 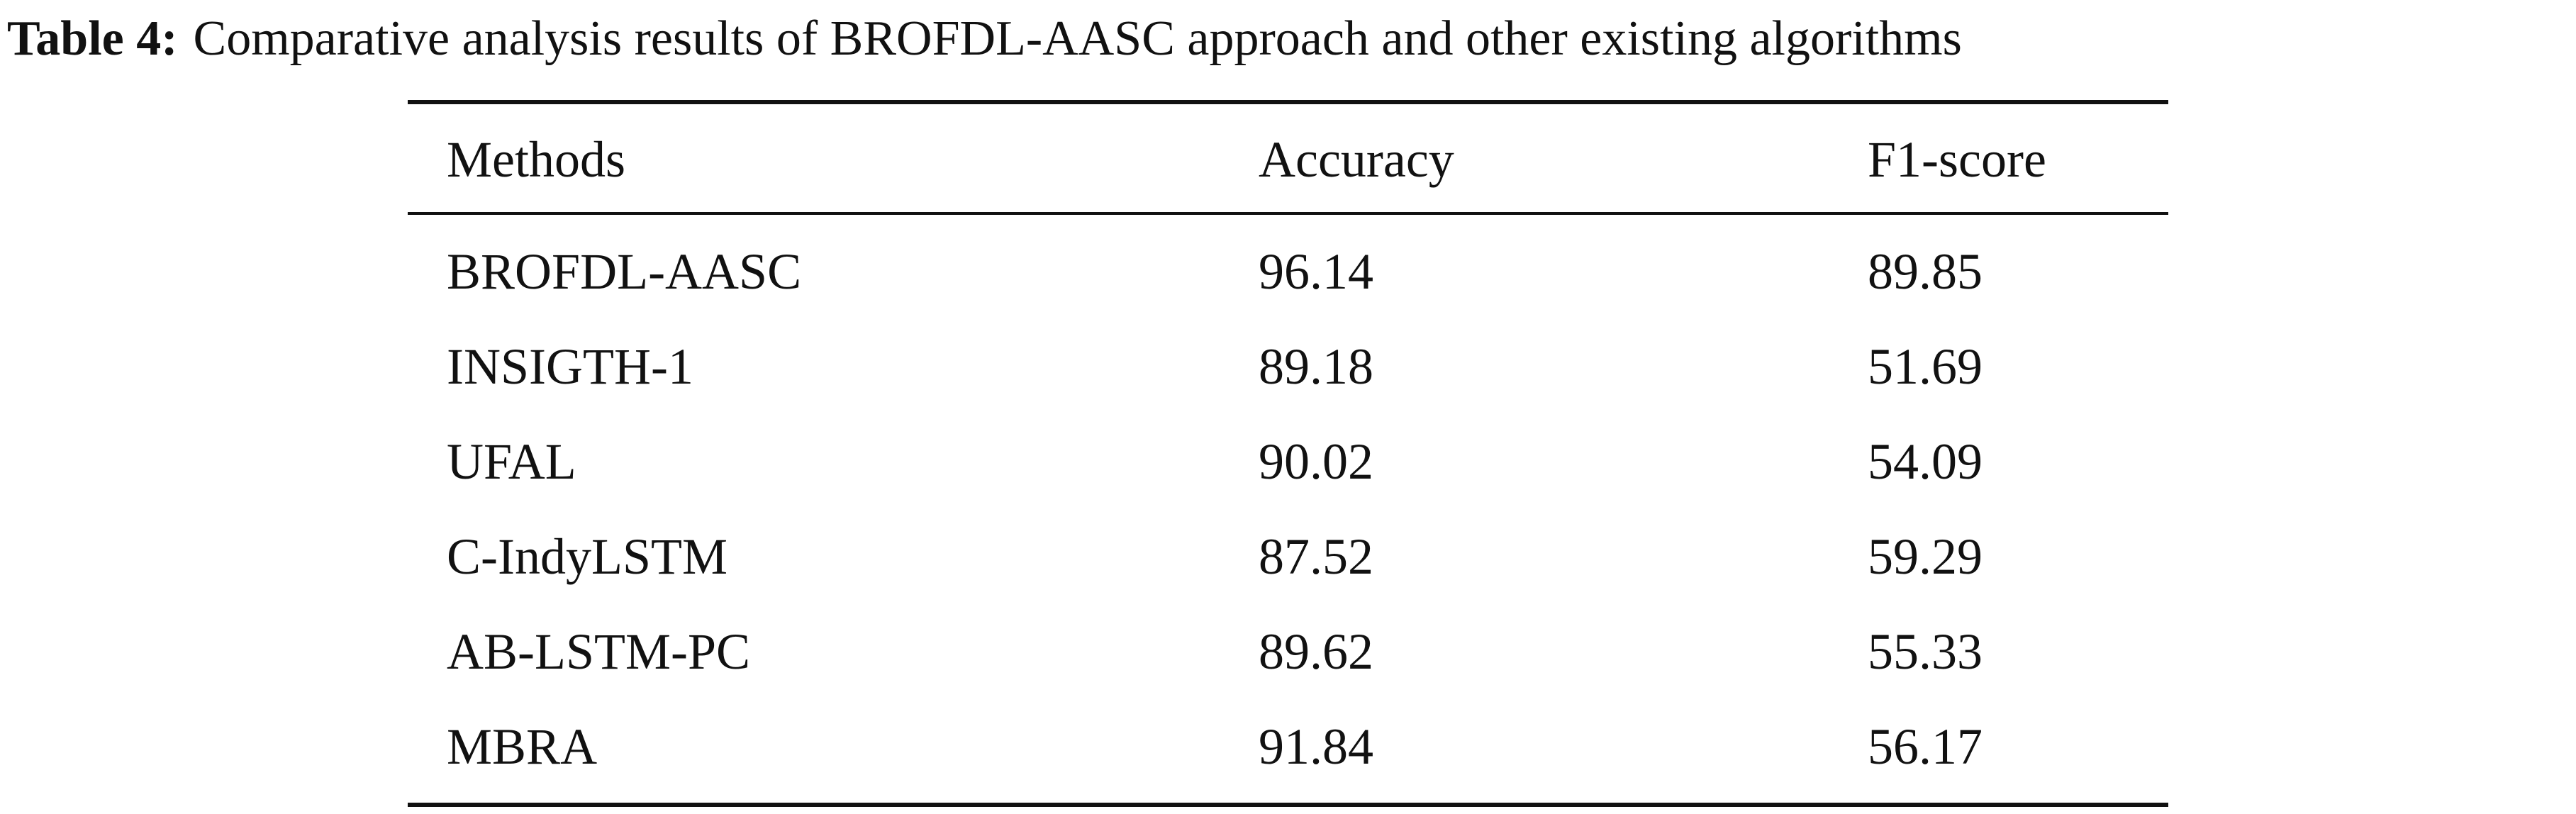 I want to click on caption-label: Table 4:, so click(x=92, y=38).